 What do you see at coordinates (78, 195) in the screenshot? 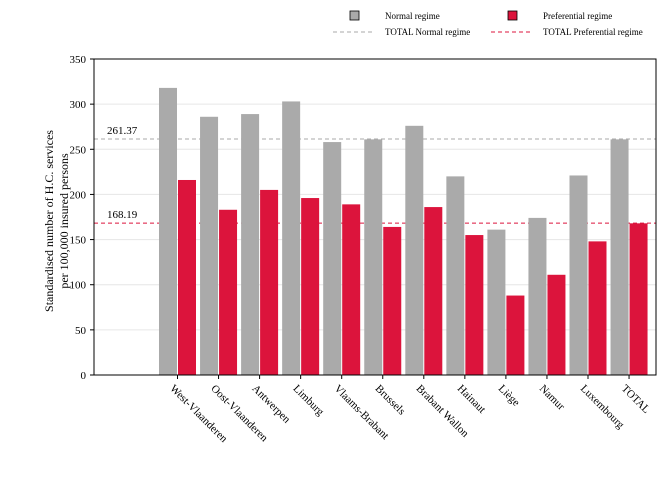
I see `y-tick-label: 200` at bounding box center [78, 195].